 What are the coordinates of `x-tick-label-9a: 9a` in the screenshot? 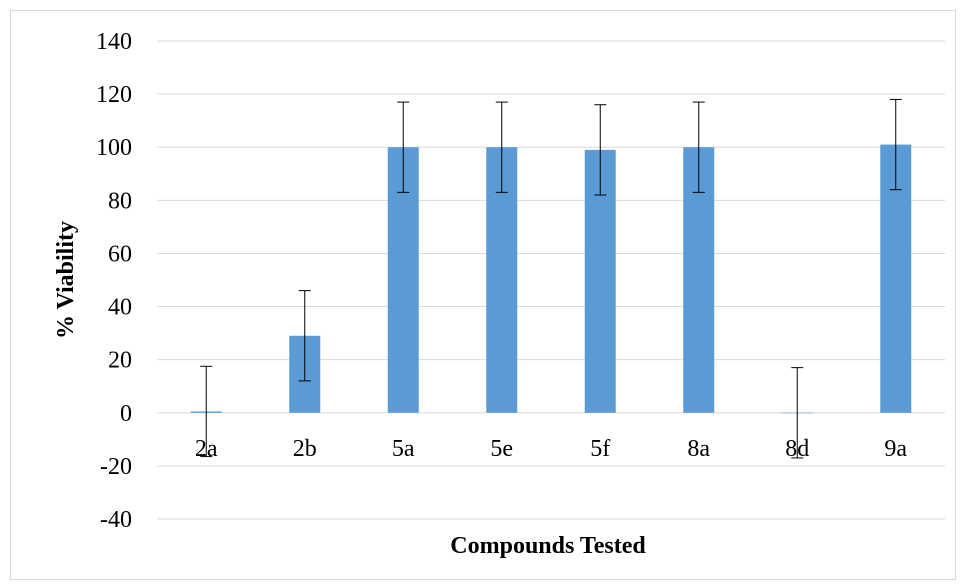 It's located at (895, 449).